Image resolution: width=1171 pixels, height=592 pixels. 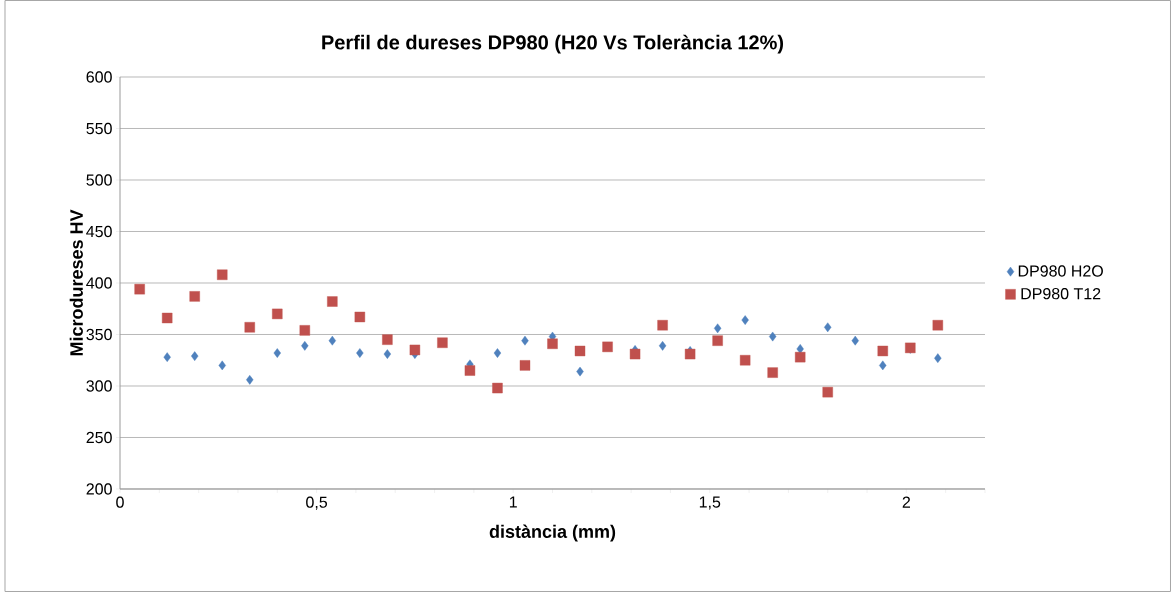 What do you see at coordinates (76, 282) in the screenshot?
I see `y-axis-title: Microdureses HV` at bounding box center [76, 282].